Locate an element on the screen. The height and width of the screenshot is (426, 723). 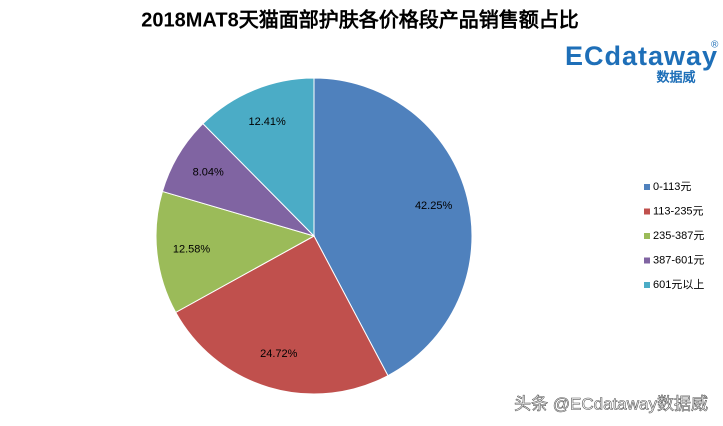
legend-label: 387-601元 is located at coordinates (678, 260).